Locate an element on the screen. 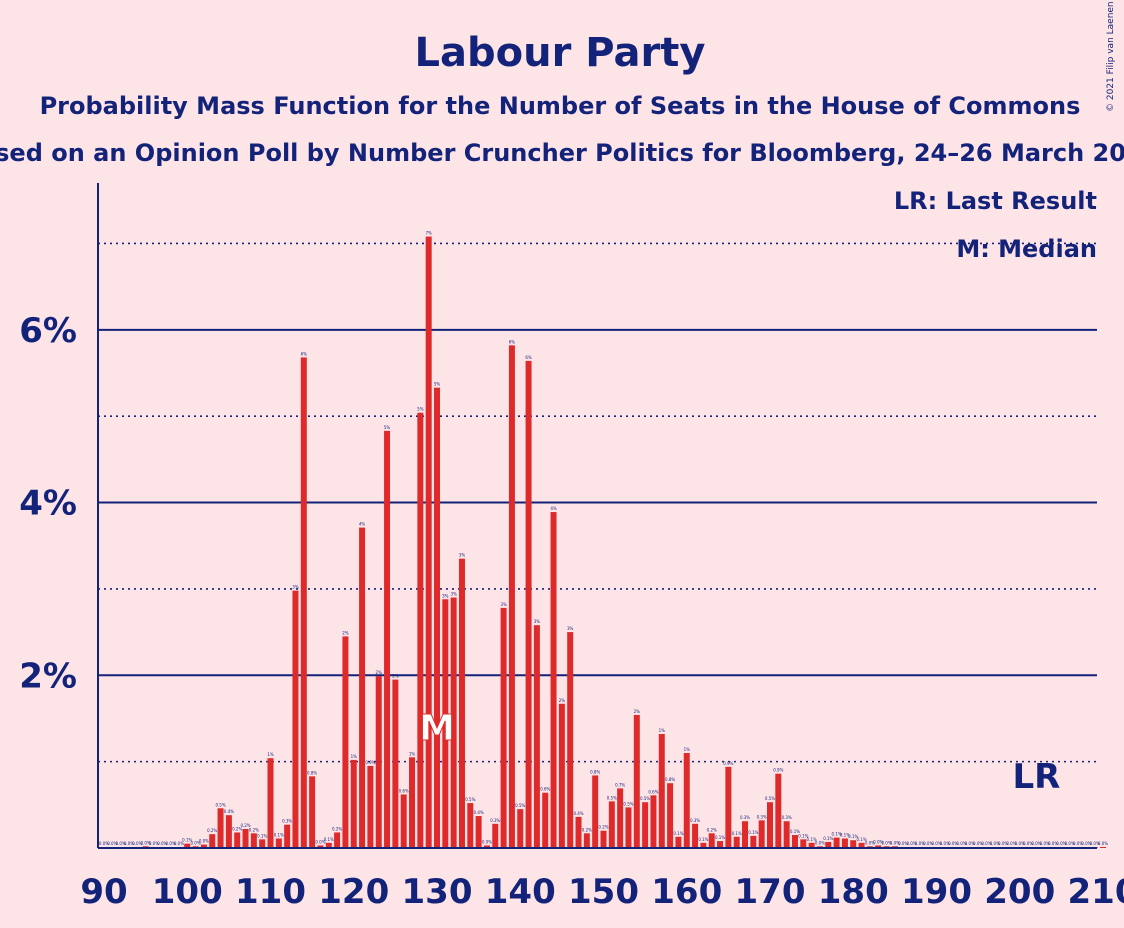 The image size is (1124, 928). bar-label-seat-171: 0.9% is located at coordinates (778, 770).